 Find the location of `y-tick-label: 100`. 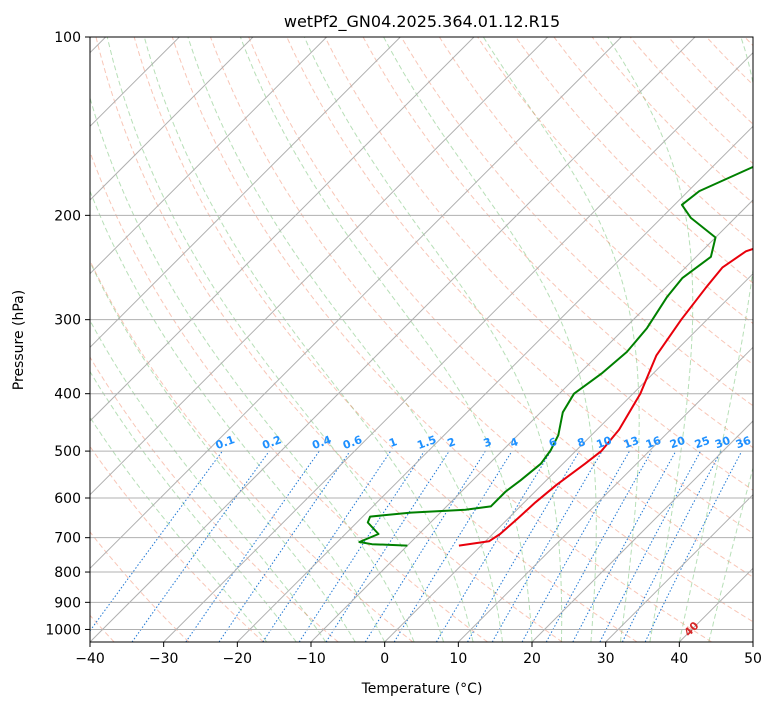

y-tick-label: 100 is located at coordinates (67, 38).